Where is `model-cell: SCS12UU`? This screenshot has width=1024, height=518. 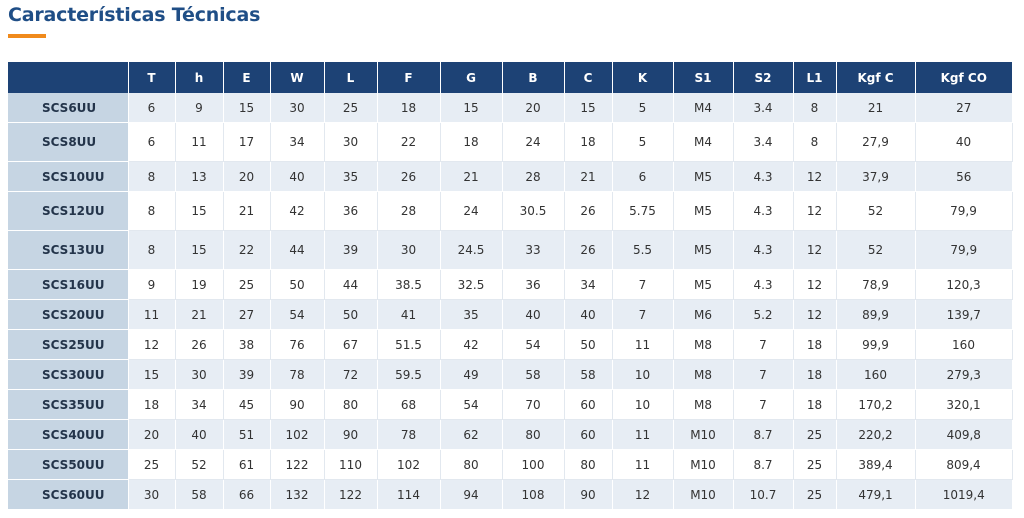 model-cell: SCS12UU is located at coordinates (68, 211).